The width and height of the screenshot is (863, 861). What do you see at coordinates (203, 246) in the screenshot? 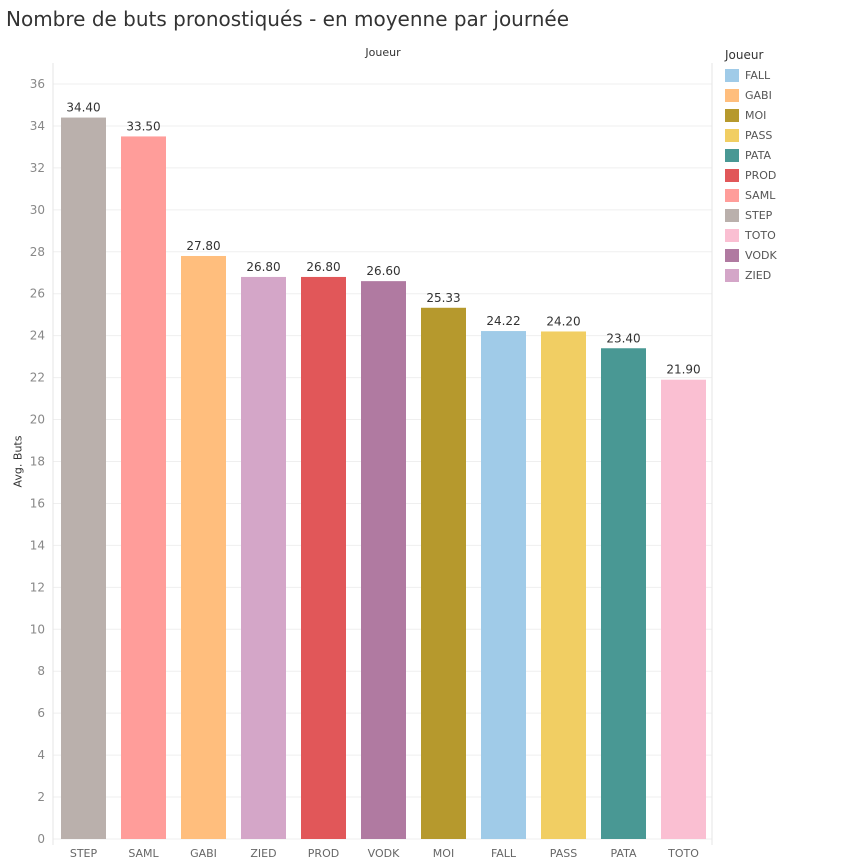
I see `data-label: 27.80` at bounding box center [203, 246].